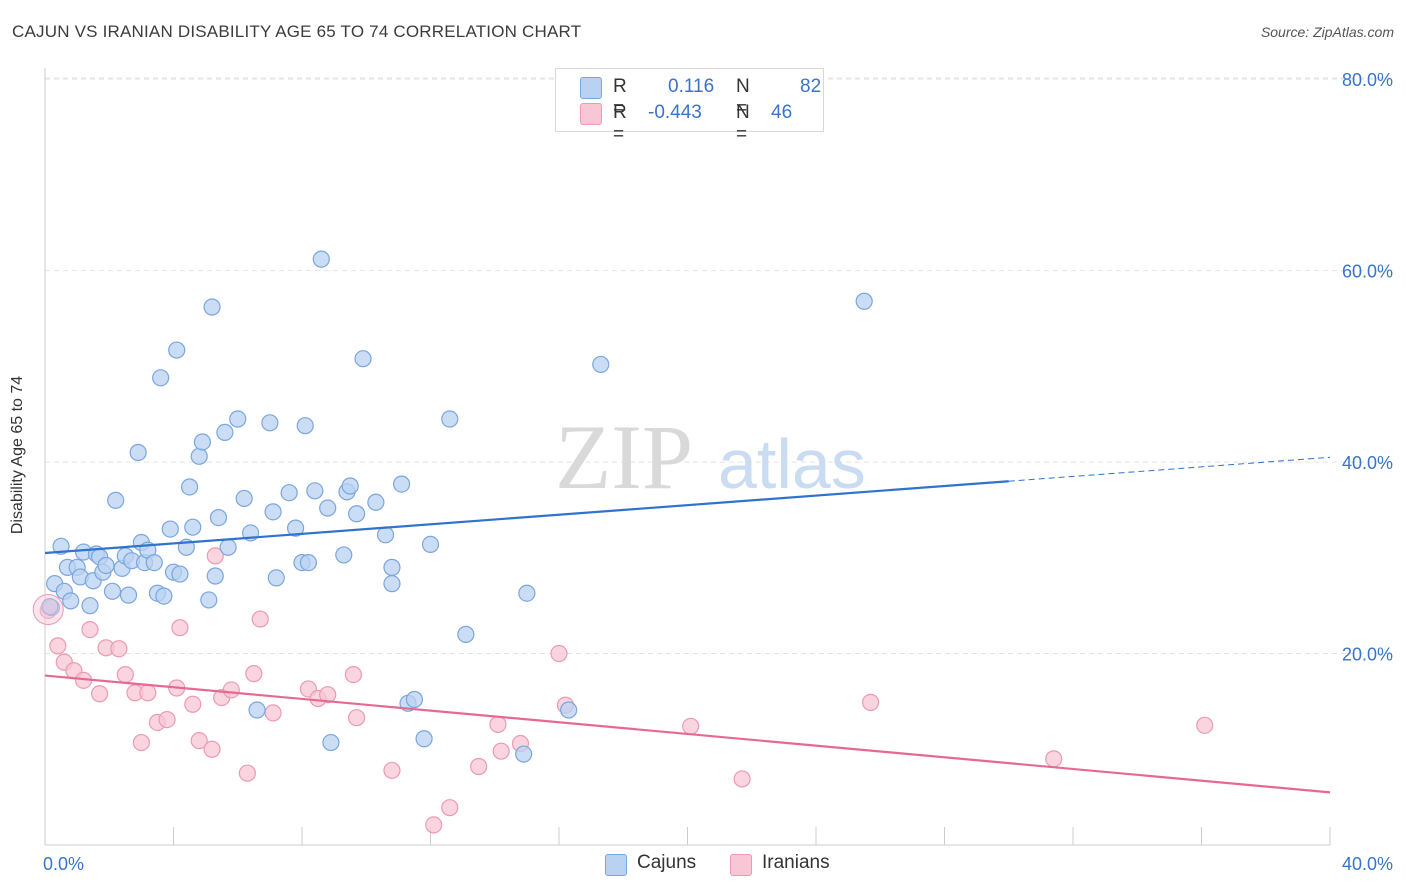 This screenshot has height=892, width=1406. What do you see at coordinates (792, 464) in the screenshot?
I see `watermark-atlas: atlas` at bounding box center [792, 464].